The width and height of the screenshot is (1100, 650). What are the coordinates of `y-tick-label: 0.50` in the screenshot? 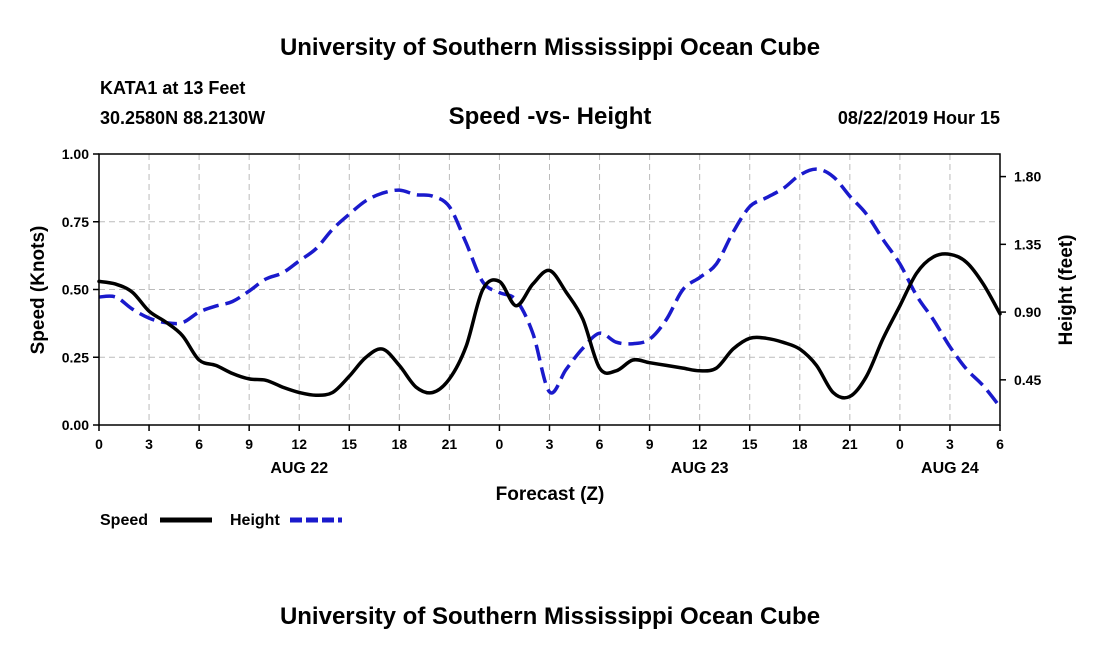 It's located at (75, 290).